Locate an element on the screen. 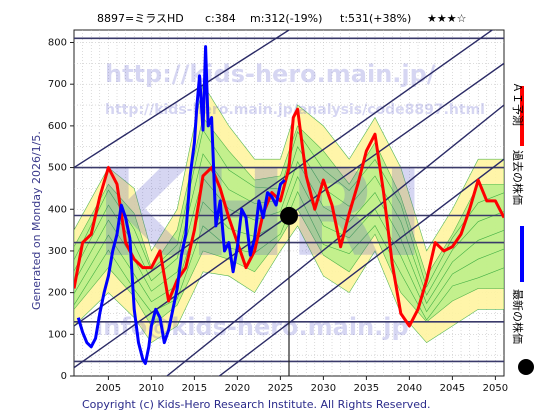 The image size is (560, 420). y-tick-label: 700 is located at coordinates (57, 84).